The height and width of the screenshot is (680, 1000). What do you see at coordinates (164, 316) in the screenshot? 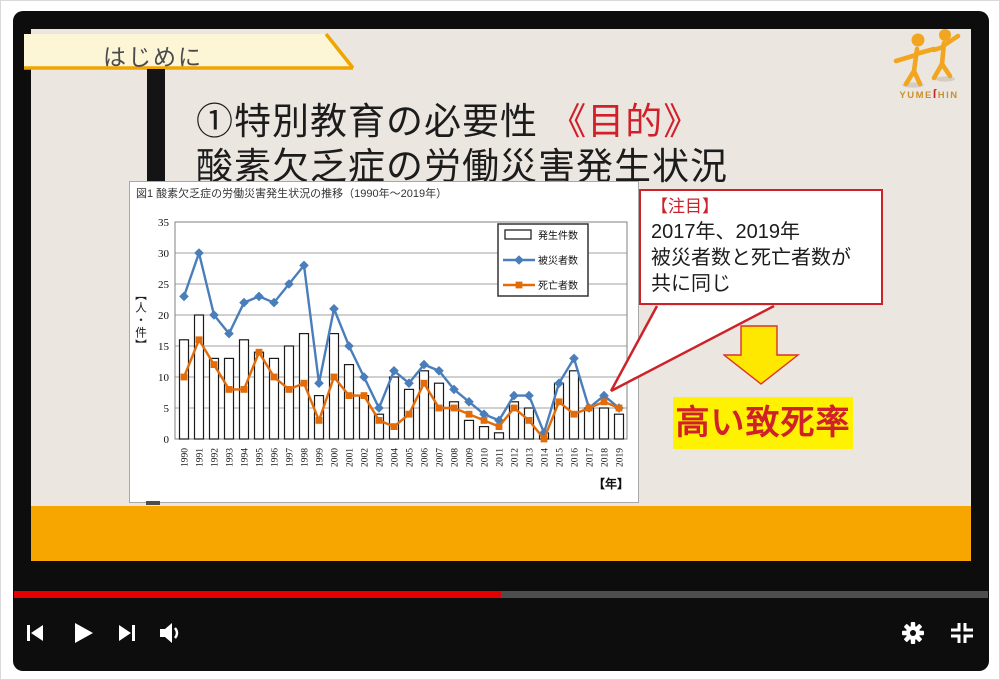
I see `svg-text: 20` at bounding box center [164, 316].